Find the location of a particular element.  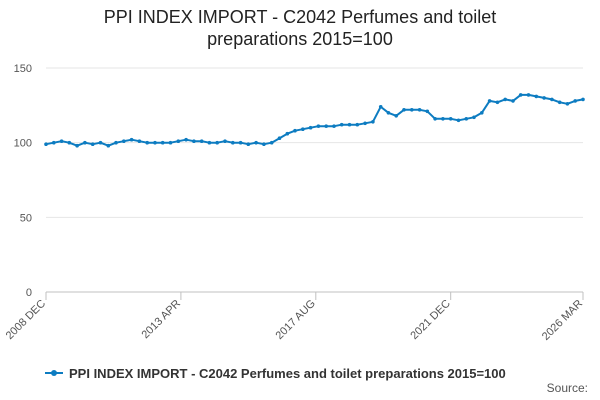

source-label: Source: is located at coordinates (567, 388).